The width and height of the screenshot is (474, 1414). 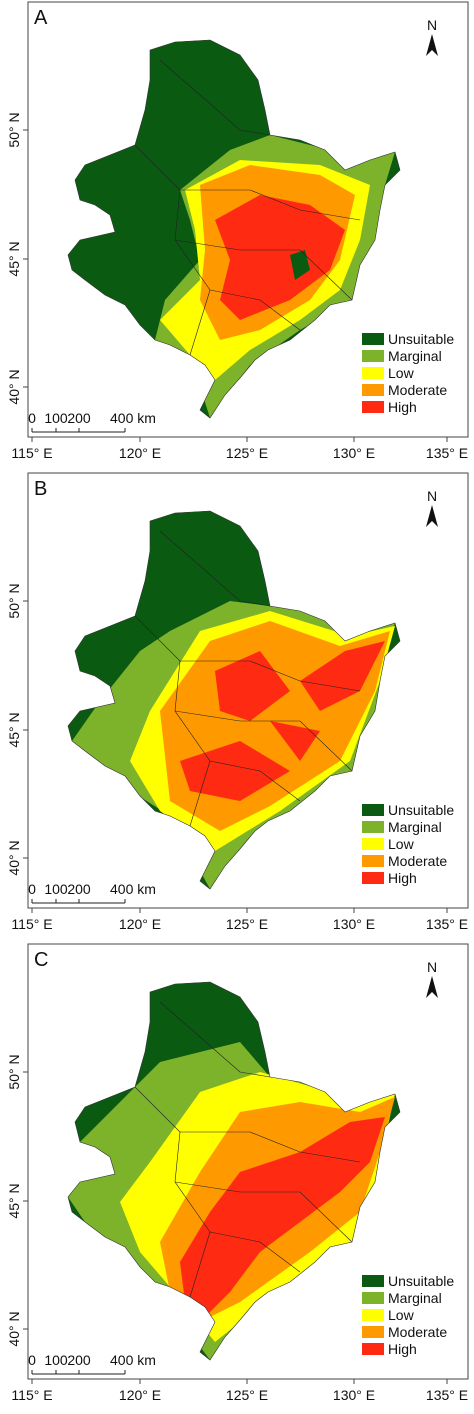 I want to click on panel-label: C, so click(x=41, y=960).